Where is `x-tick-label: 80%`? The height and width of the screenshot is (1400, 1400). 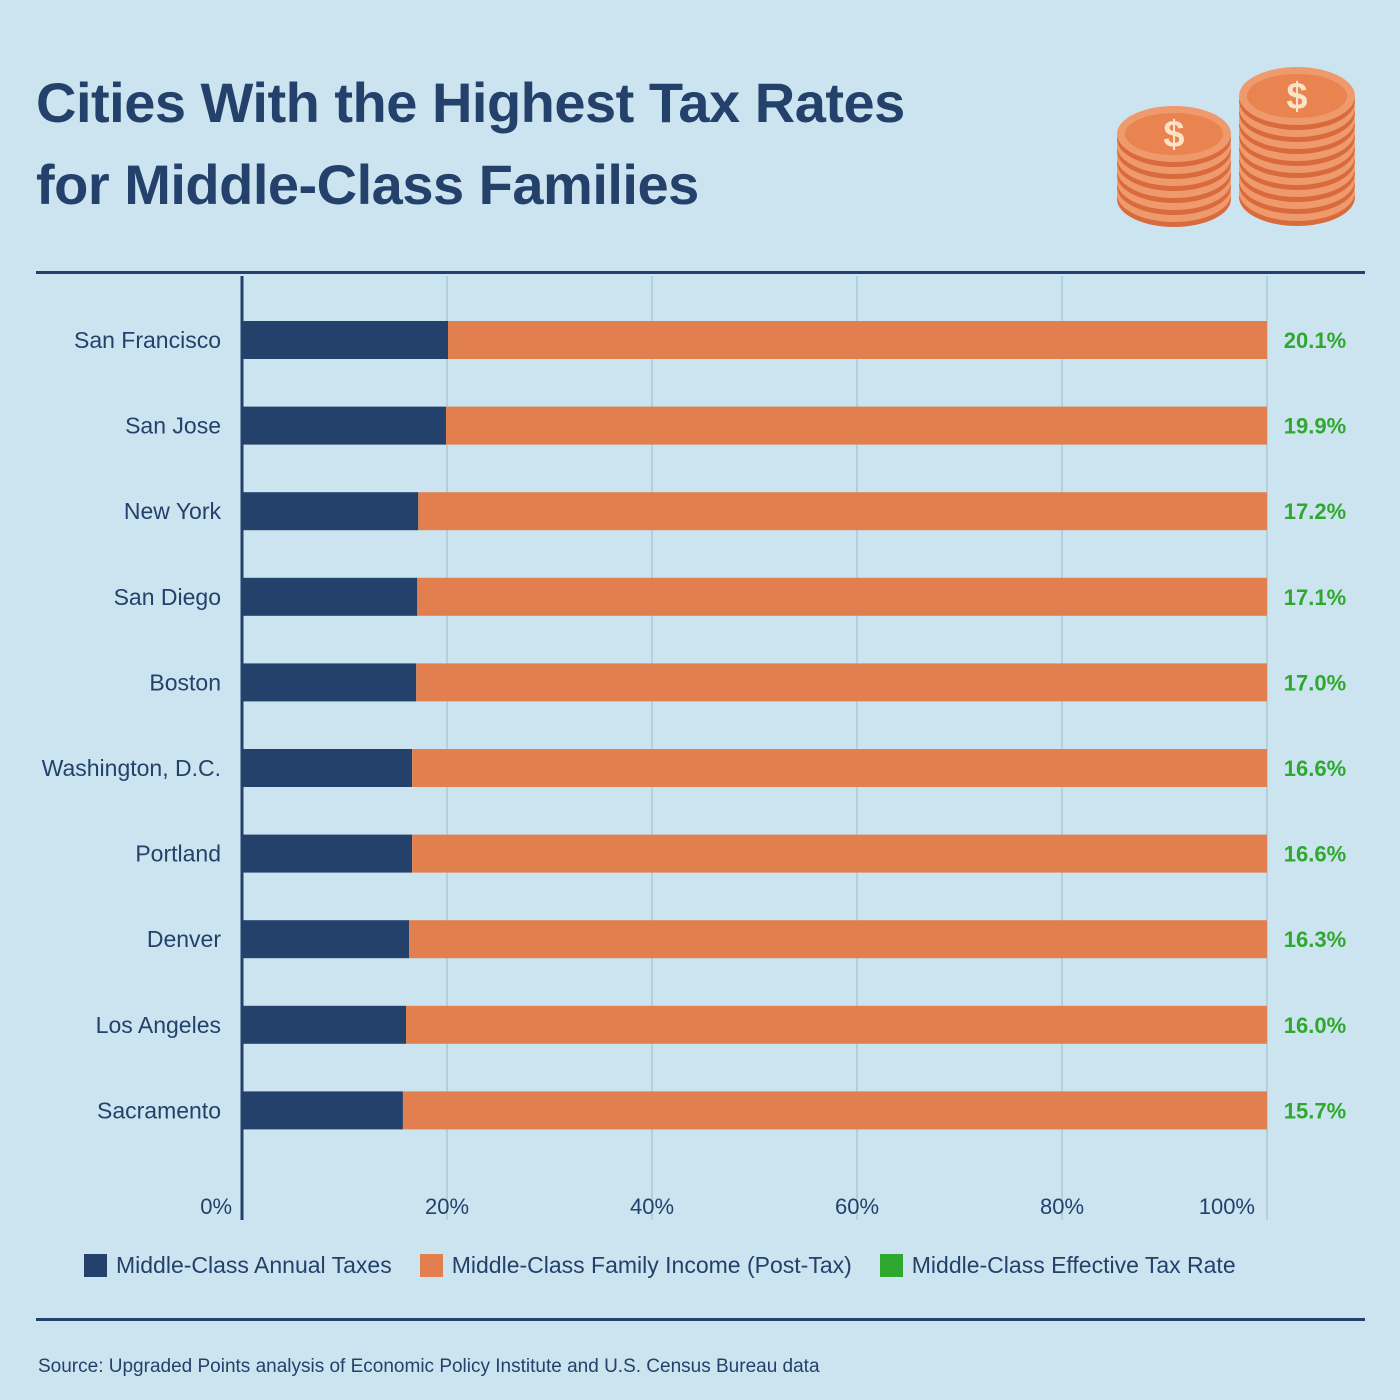 x-tick-label: 80% is located at coordinates (1062, 1206).